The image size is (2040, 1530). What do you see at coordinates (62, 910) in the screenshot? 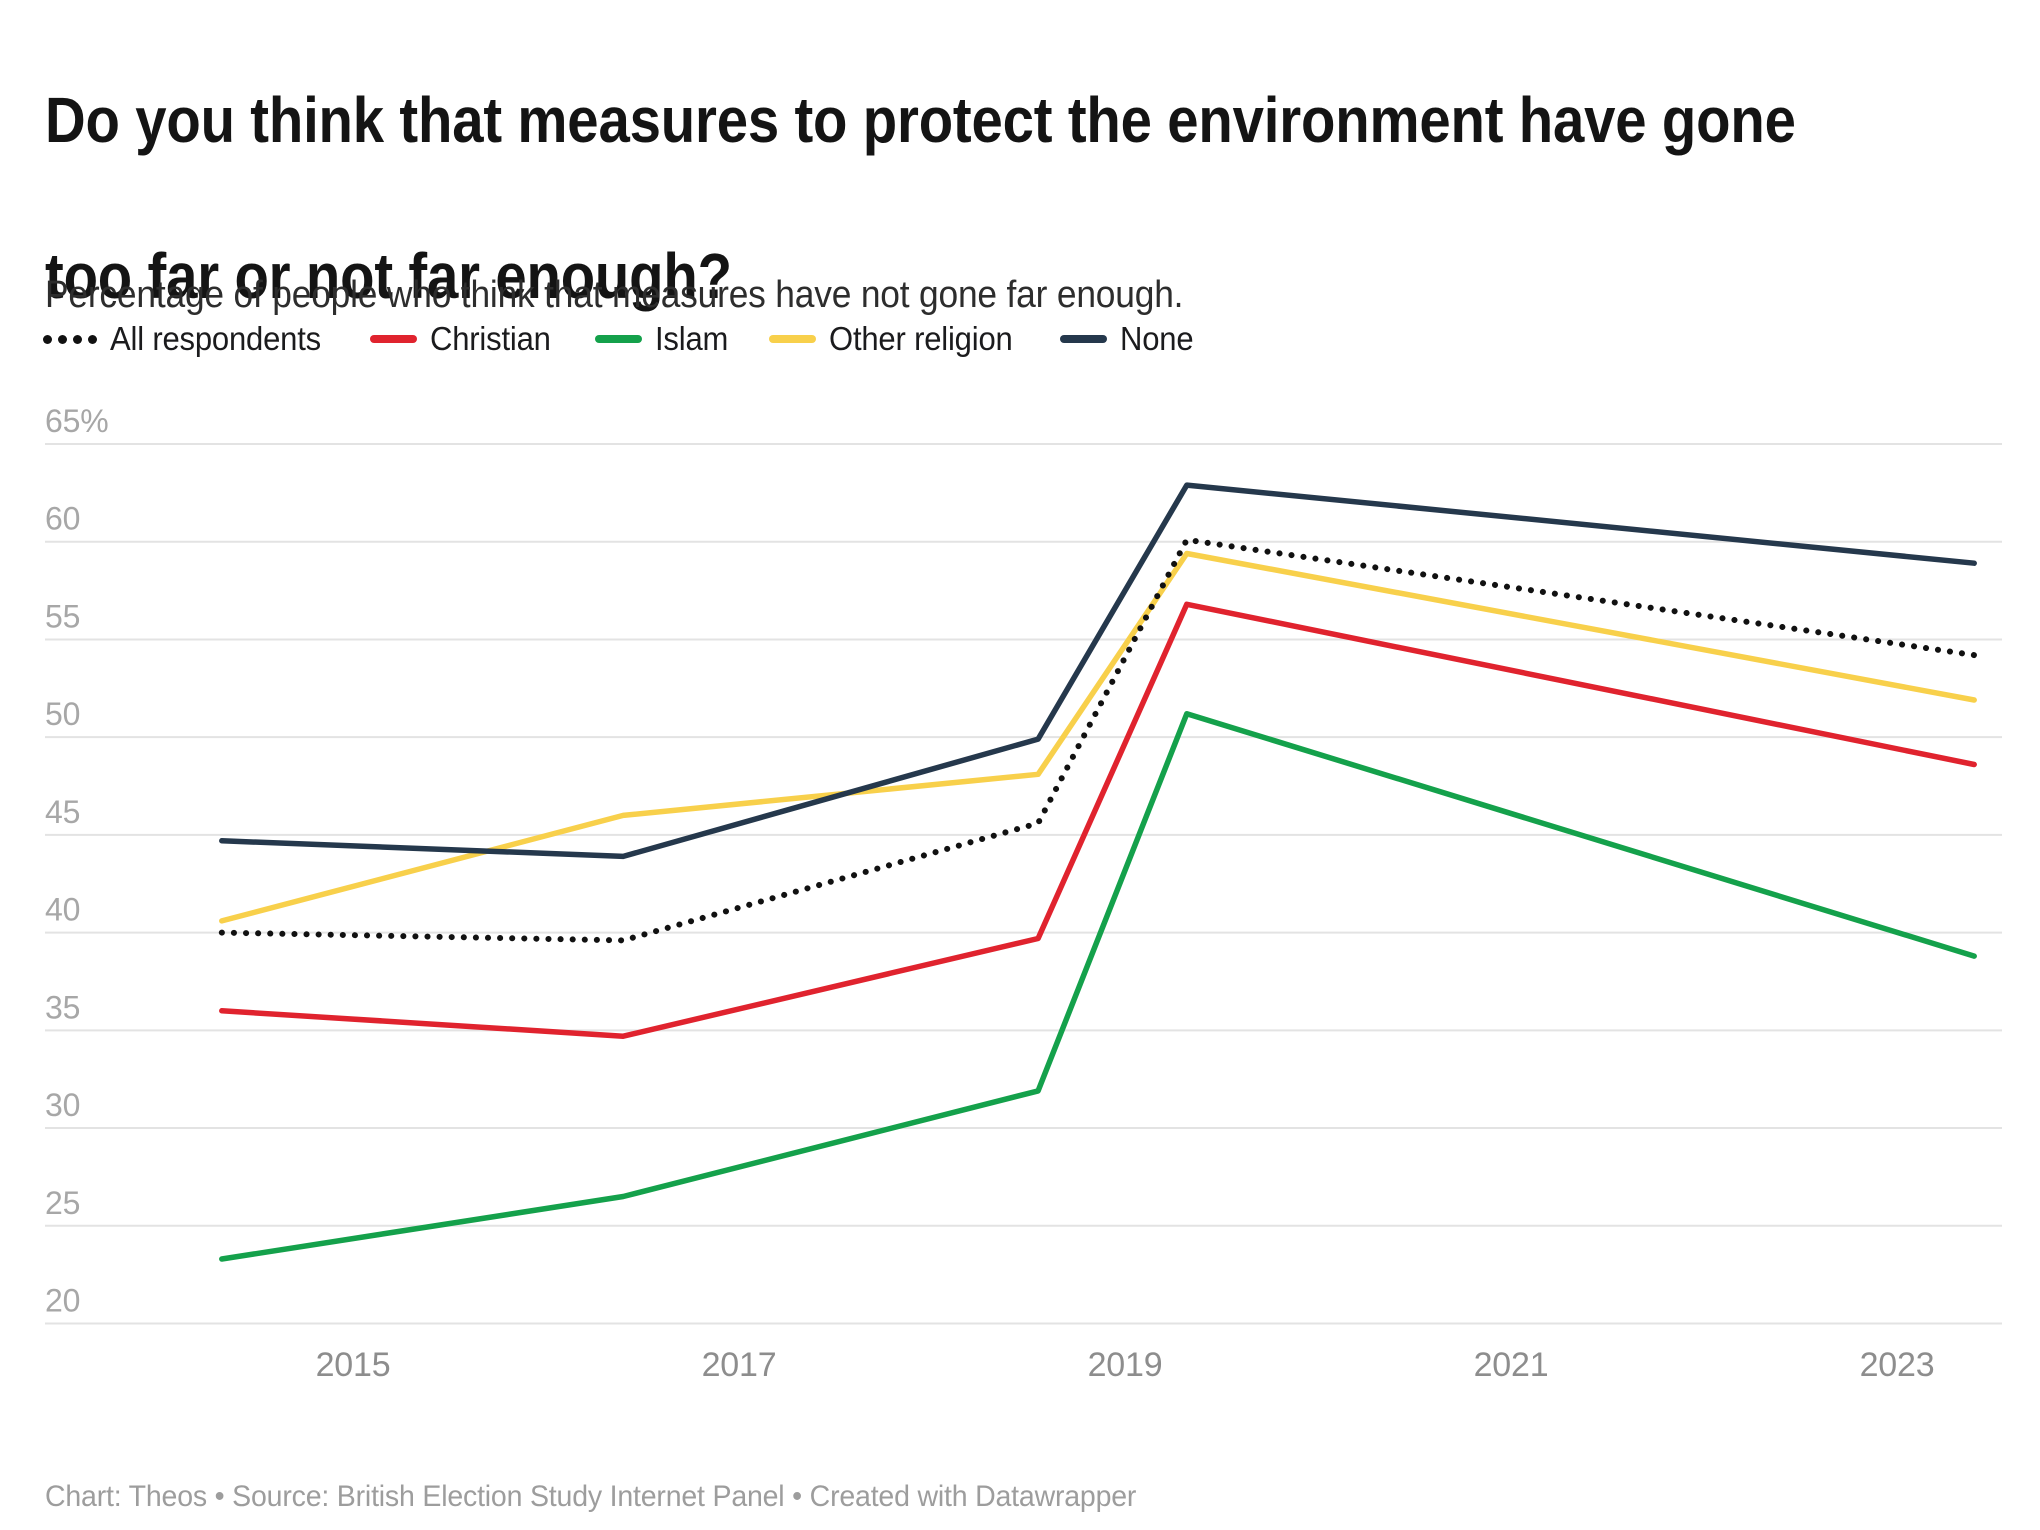
I see `y-axis-tick-label: 40` at bounding box center [62, 910].